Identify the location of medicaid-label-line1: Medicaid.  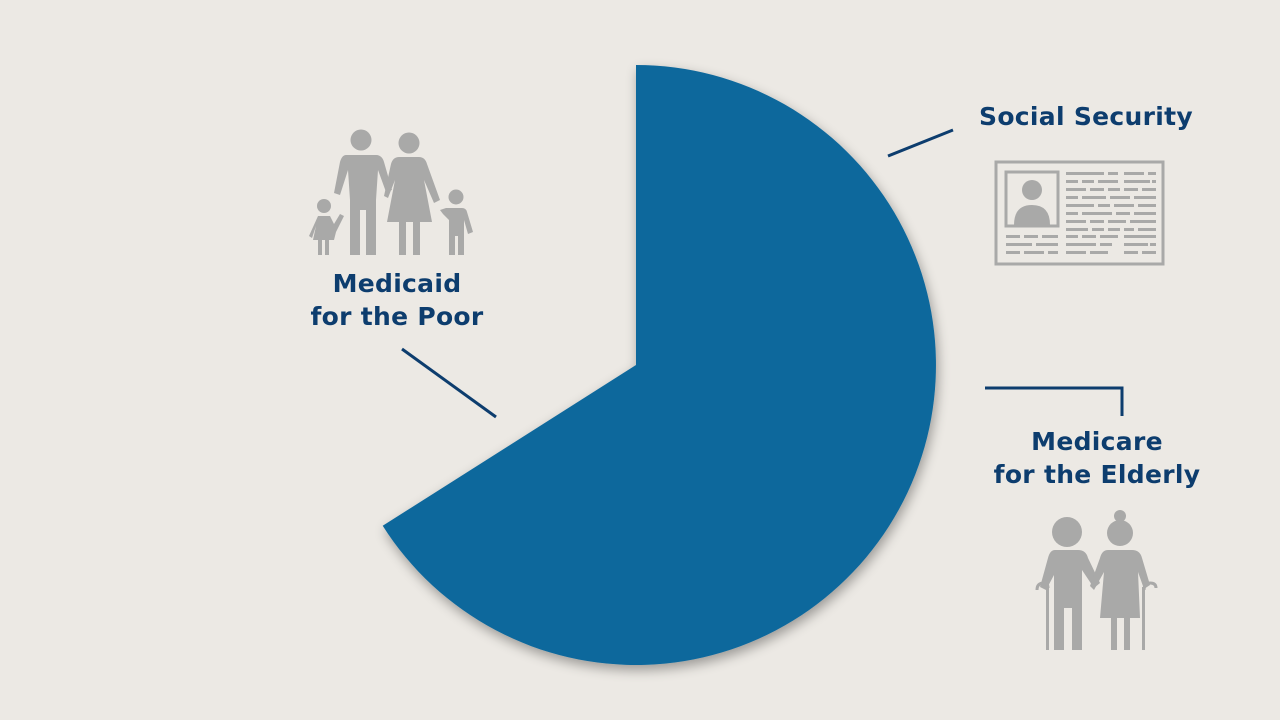
(397, 283).